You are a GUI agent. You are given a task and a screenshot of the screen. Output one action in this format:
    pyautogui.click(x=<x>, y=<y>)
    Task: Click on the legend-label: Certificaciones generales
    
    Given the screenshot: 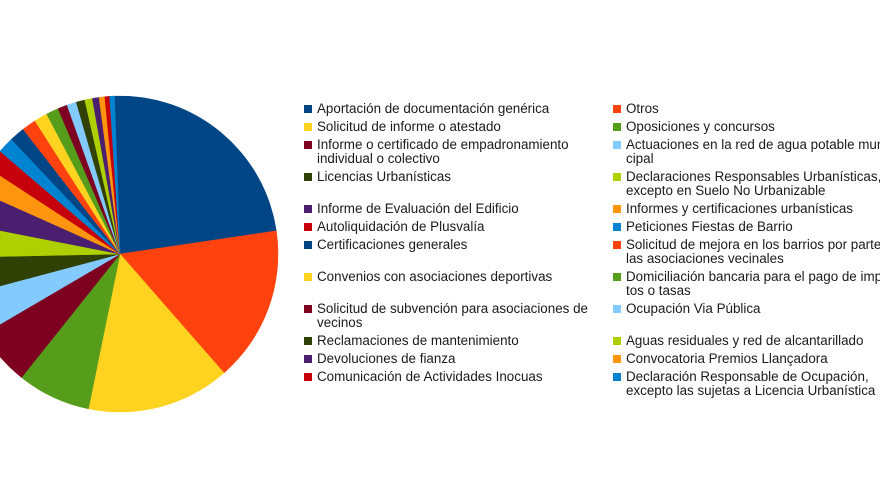 What is the action you would take?
    pyautogui.click(x=392, y=244)
    